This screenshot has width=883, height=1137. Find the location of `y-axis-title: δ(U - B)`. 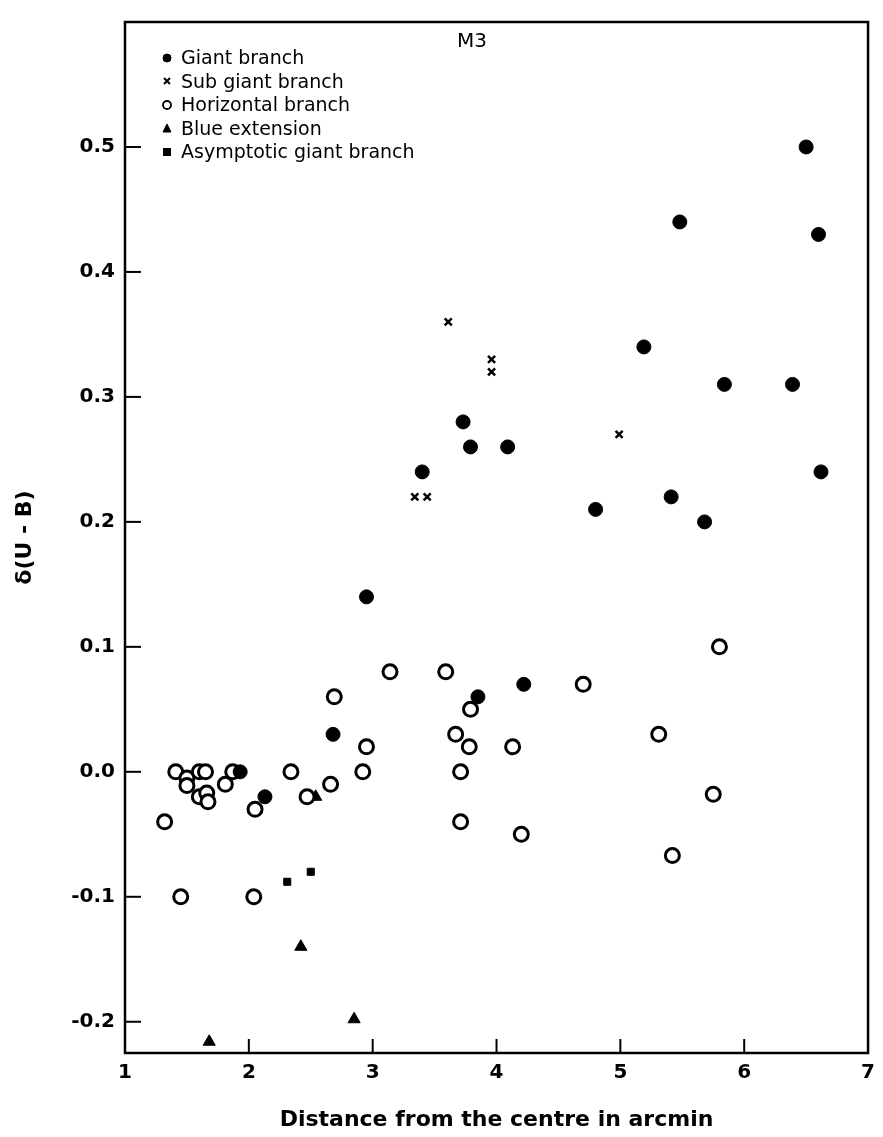

y-axis-title: δ(U - B) is located at coordinates (23, 537).